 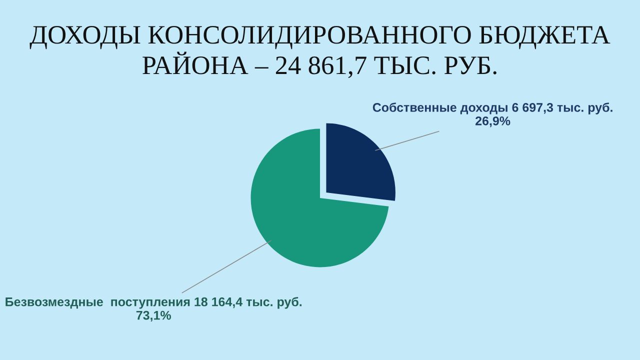 What do you see at coordinates (320, 52) in the screenshot?
I see `chart-title: ДОХОДЫ КОНСОЛИДИРОВАННОГО БЮДЖЕТА РАЙОНА – 24 861,7 ТЫС. РУБ.` at bounding box center [320, 52].